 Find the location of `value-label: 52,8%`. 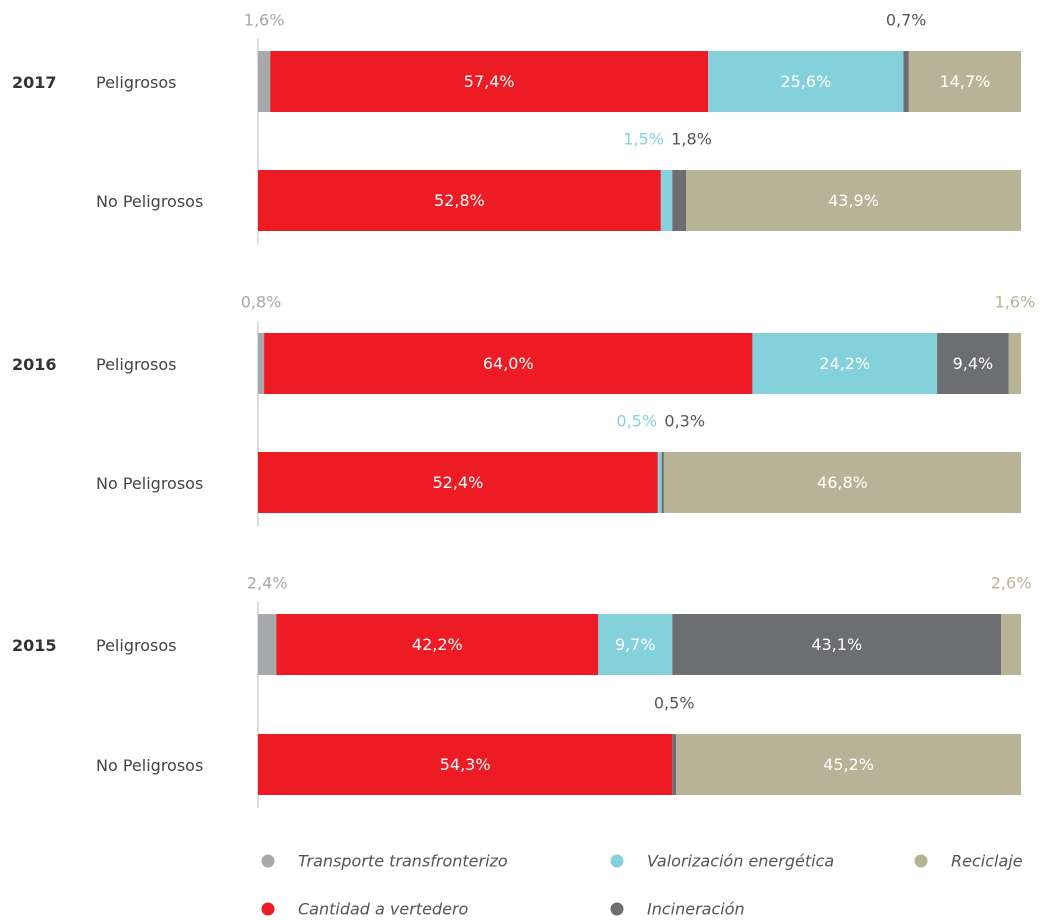

value-label: 52,8% is located at coordinates (459, 200).